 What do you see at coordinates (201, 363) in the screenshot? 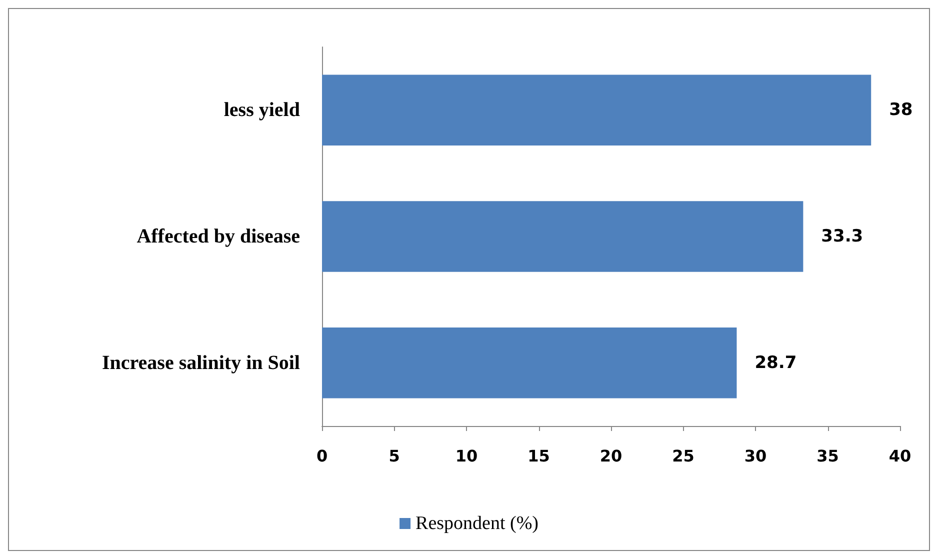
I see `y-tick-label: Increase salinity in Soil` at bounding box center [201, 363].